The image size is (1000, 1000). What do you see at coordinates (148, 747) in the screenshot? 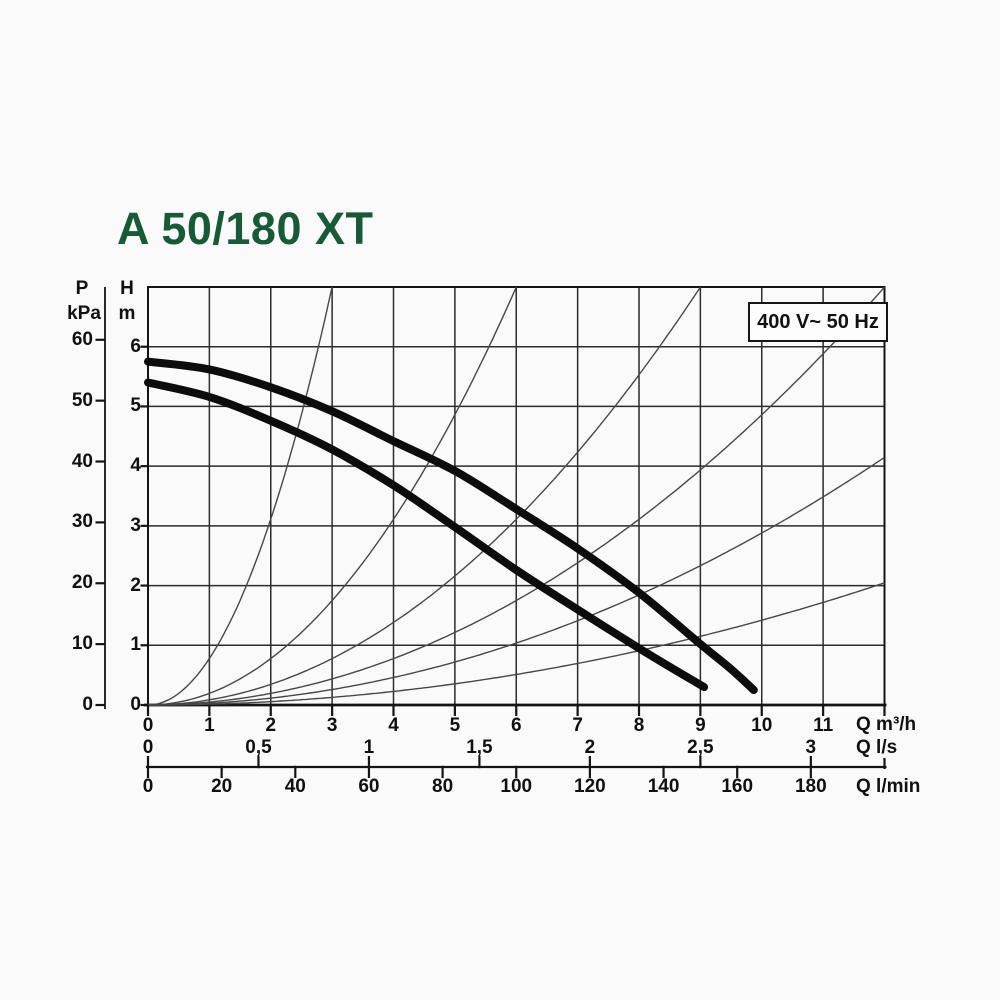
I see `x-ls-tick-label: 0` at bounding box center [148, 747].